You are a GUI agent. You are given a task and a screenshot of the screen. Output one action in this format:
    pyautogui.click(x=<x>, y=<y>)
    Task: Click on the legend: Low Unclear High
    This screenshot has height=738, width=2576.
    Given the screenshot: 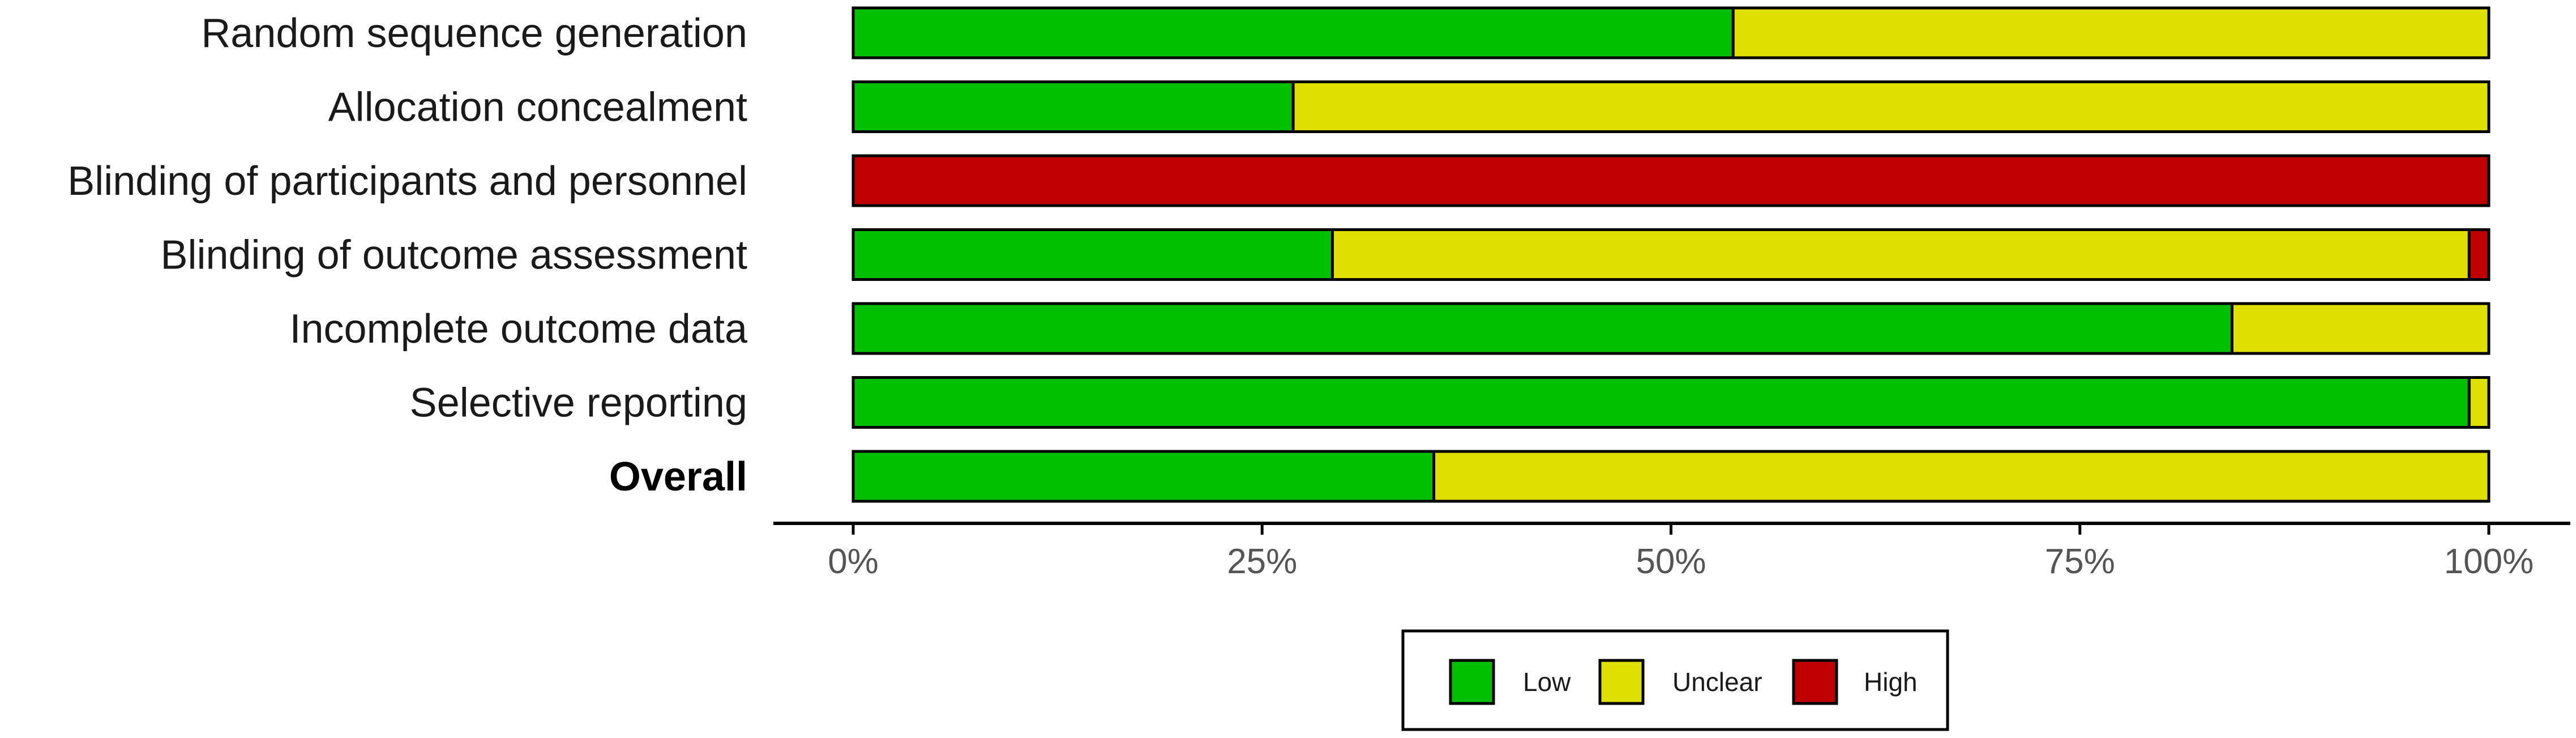 What is the action you would take?
    pyautogui.click(x=1675, y=680)
    